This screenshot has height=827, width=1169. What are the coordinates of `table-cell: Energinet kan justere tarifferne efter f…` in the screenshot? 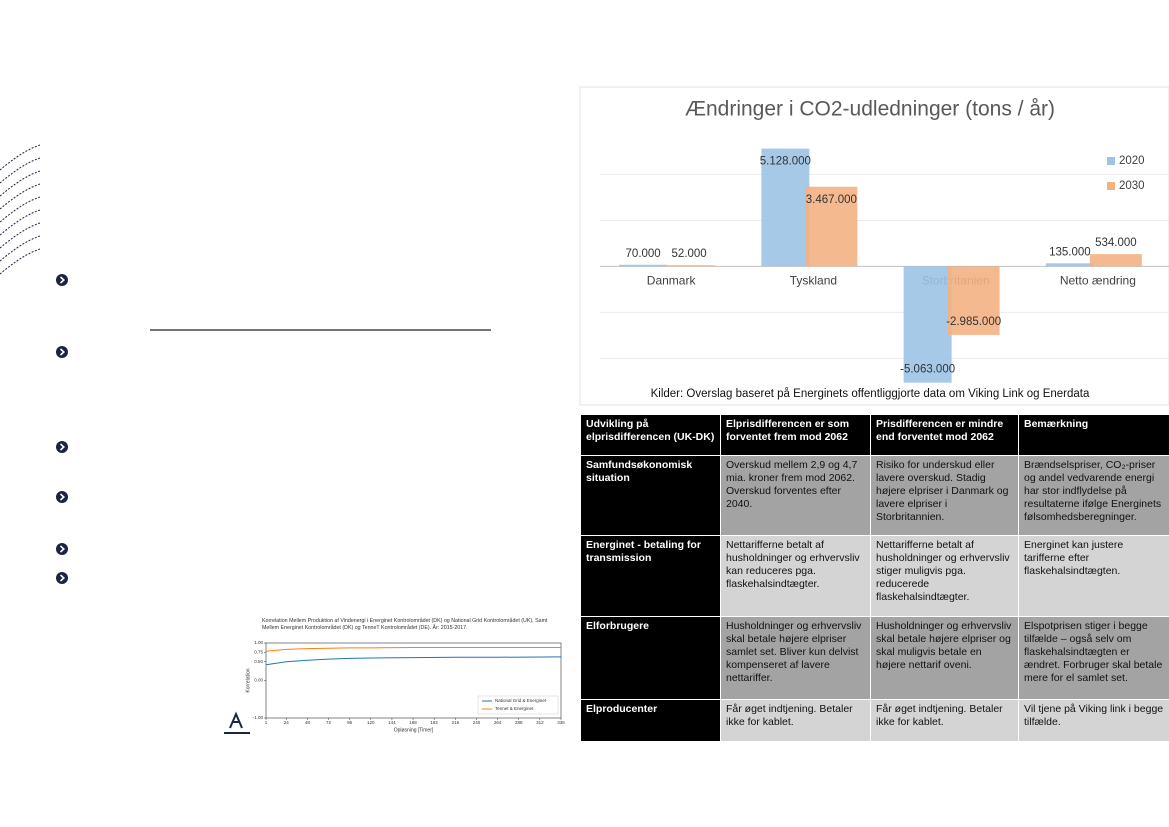 It's located at (1093, 576).